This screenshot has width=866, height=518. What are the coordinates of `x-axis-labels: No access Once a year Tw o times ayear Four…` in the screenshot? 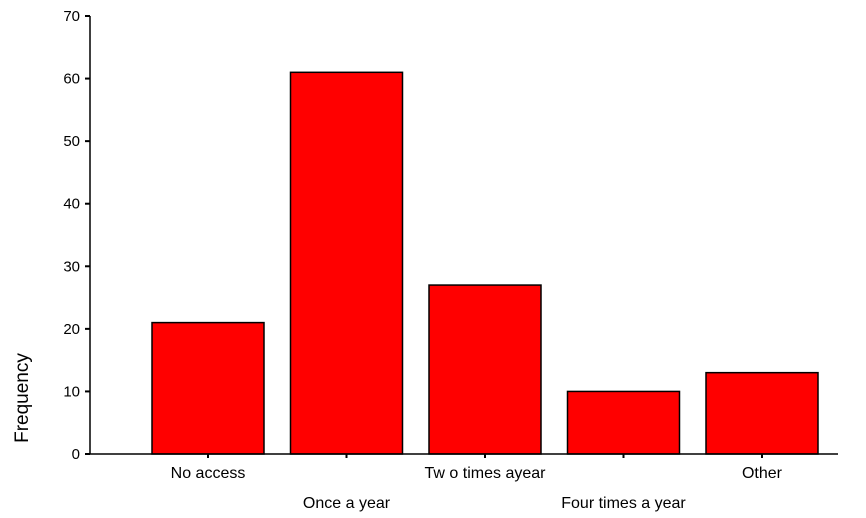 It's located at (477, 483).